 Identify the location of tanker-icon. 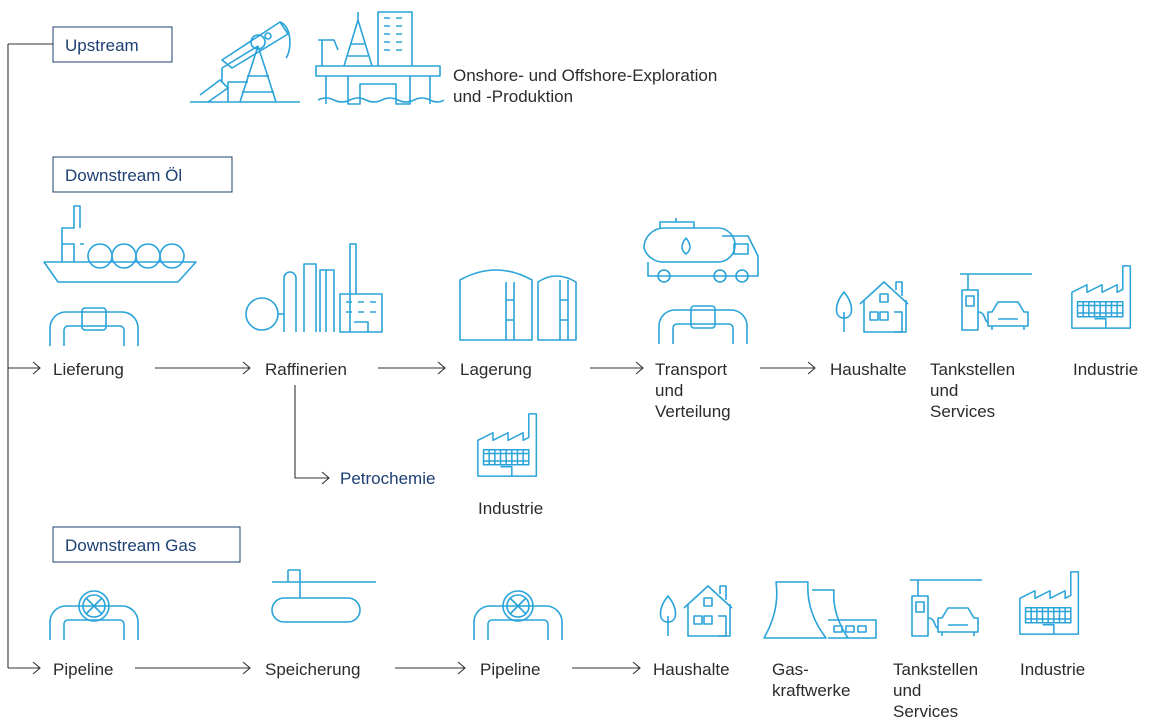
(120, 244).